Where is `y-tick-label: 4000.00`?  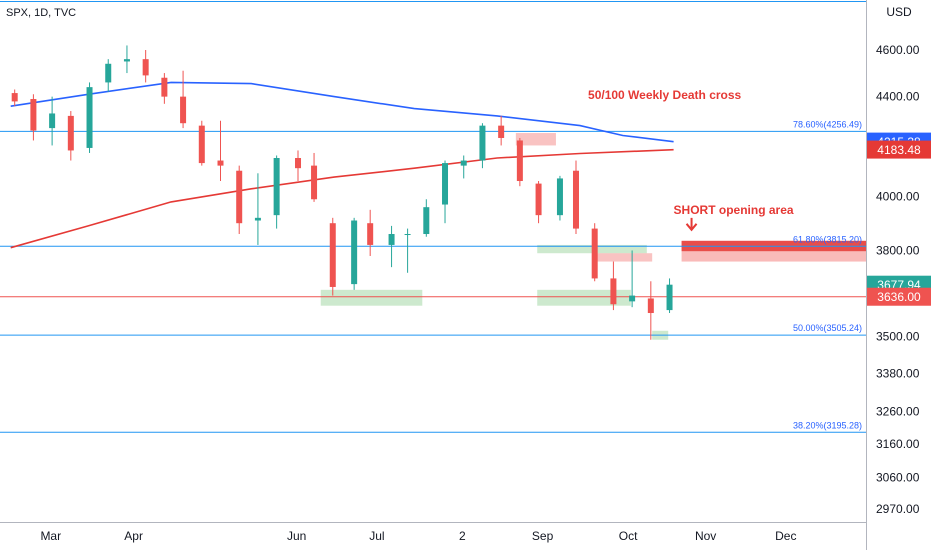 y-tick-label: 4000.00 is located at coordinates (898, 197).